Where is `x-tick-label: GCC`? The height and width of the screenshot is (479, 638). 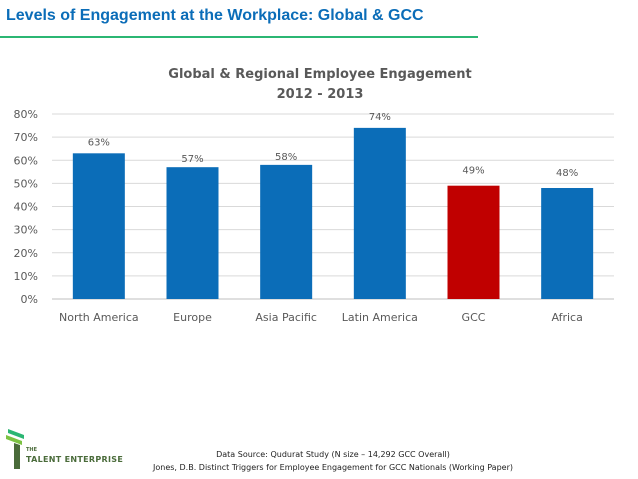
x-tick-label: GCC is located at coordinates (474, 317).